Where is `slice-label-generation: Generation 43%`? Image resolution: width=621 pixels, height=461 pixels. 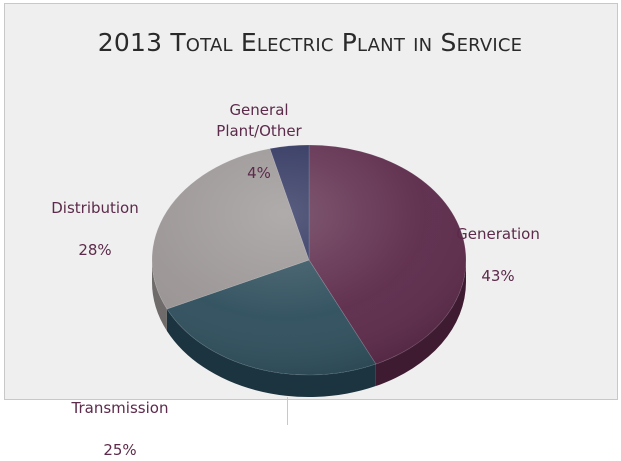
slice-label-generation: Generation 43% is located at coordinates (498, 245).